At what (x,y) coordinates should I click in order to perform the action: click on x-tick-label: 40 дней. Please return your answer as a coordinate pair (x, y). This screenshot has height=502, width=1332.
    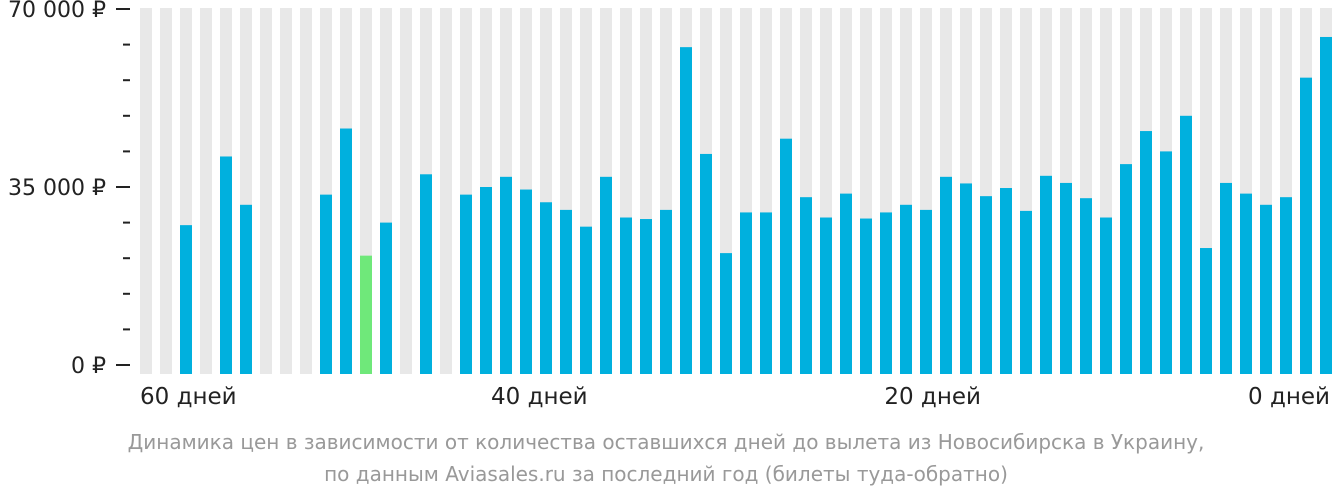
    Looking at the image, I should click on (539, 397).